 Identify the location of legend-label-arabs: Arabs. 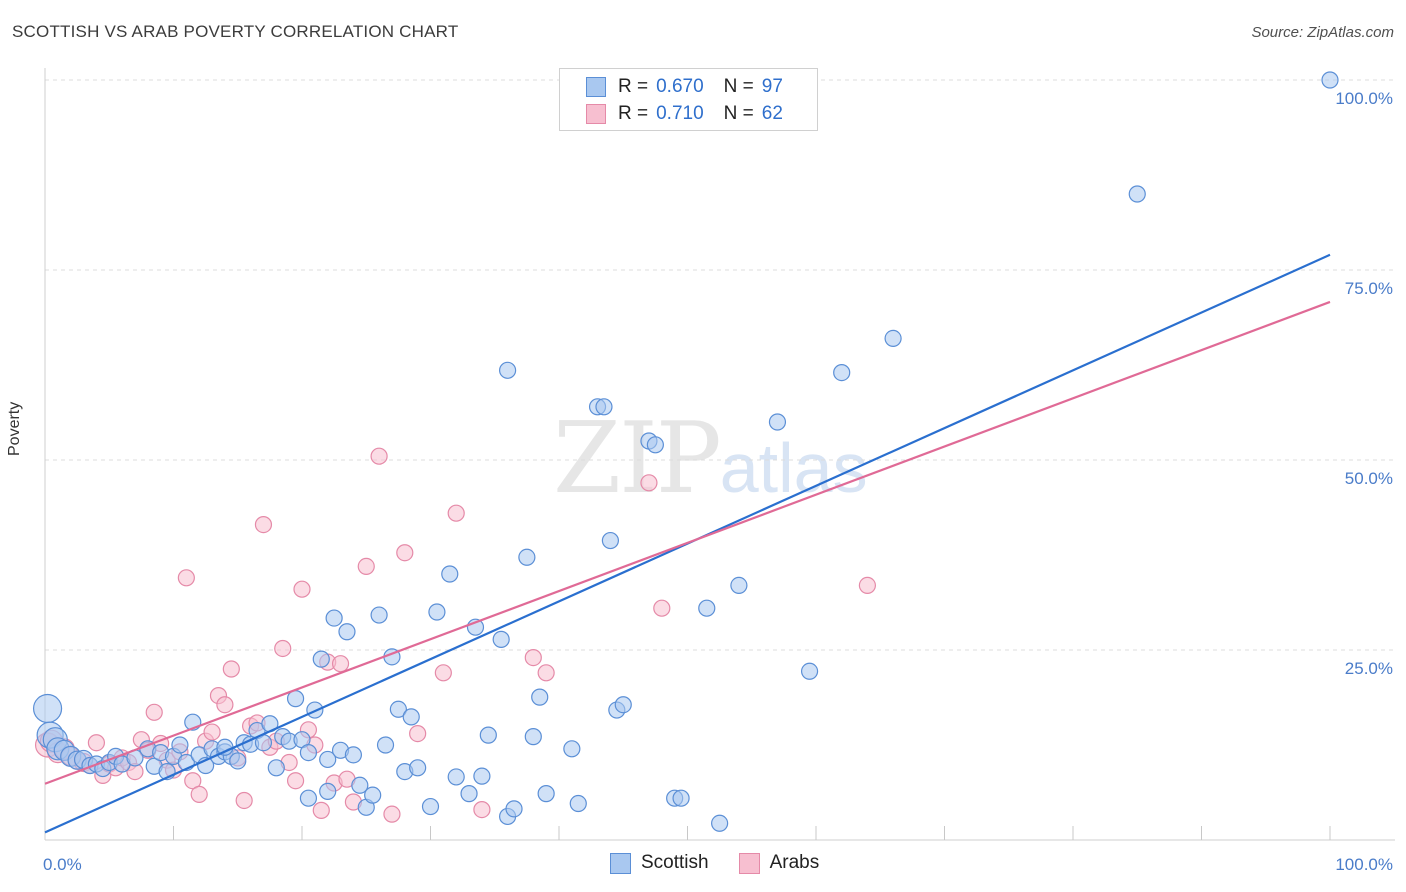
(794, 862).